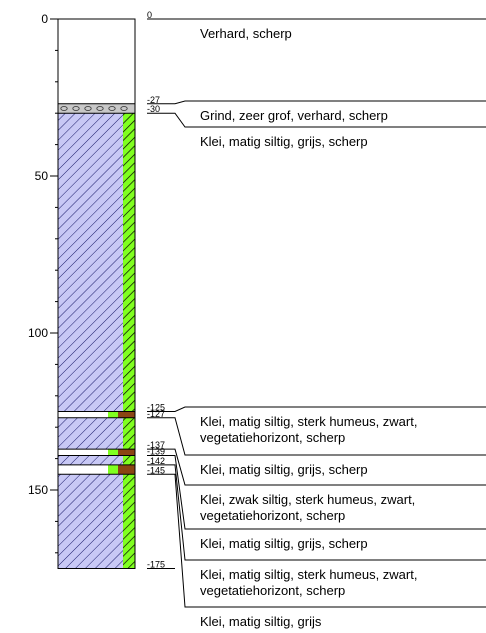  Describe the element at coordinates (44, 19) in the screenshot. I see `axis-tick-label: 0` at that location.